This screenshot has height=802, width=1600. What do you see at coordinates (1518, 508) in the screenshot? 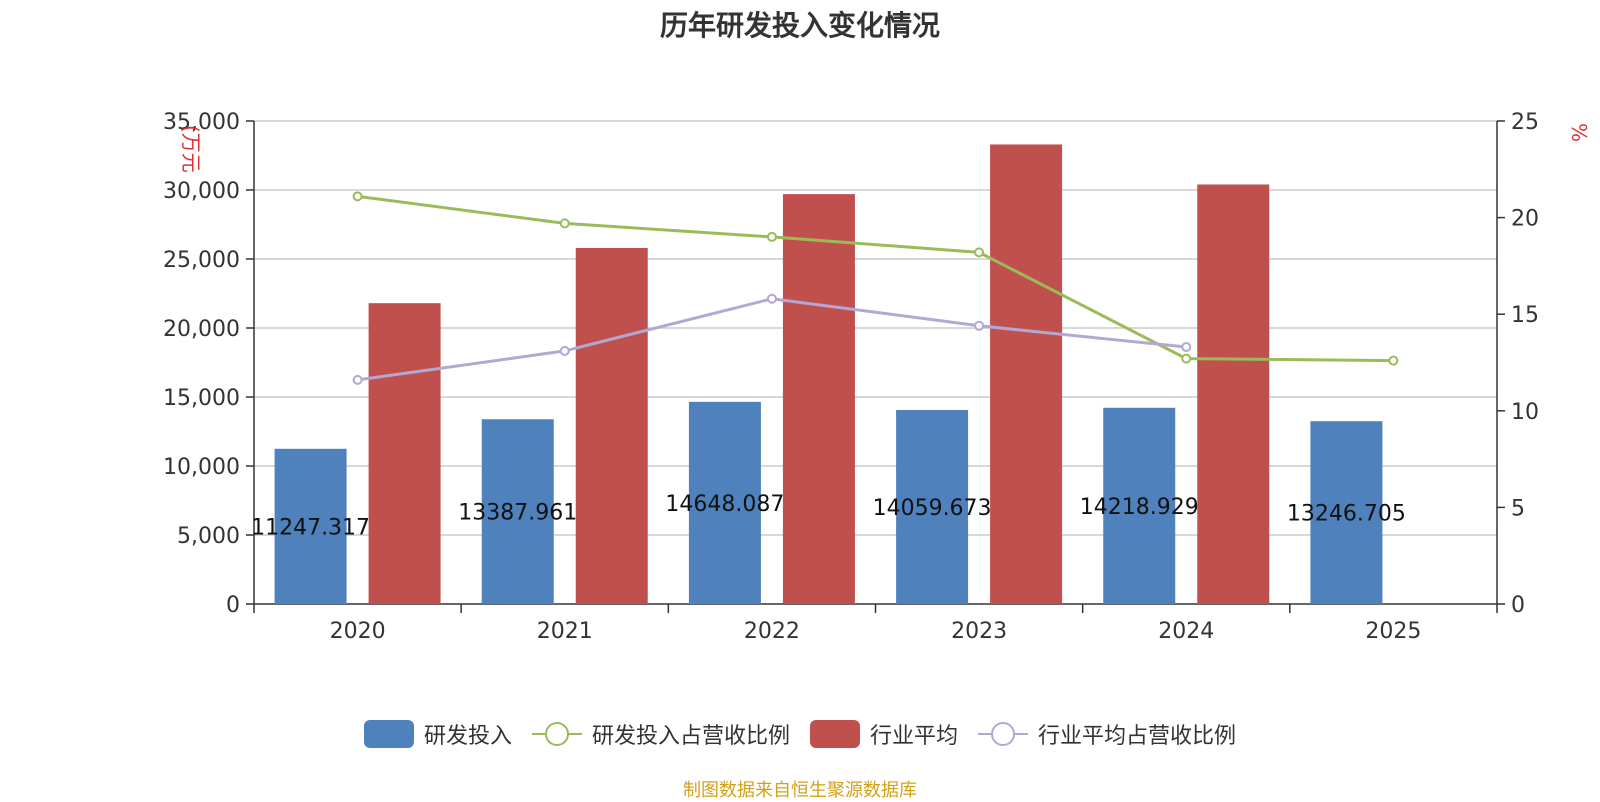
I see `right-axis-tick-label: 5` at bounding box center [1518, 508].